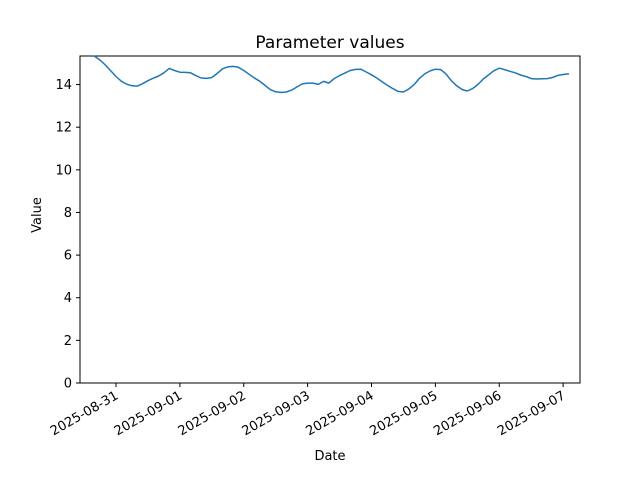 This screenshot has width=640, height=480. I want to click on x-tick-label: 2025-08-31, so click(84, 413).